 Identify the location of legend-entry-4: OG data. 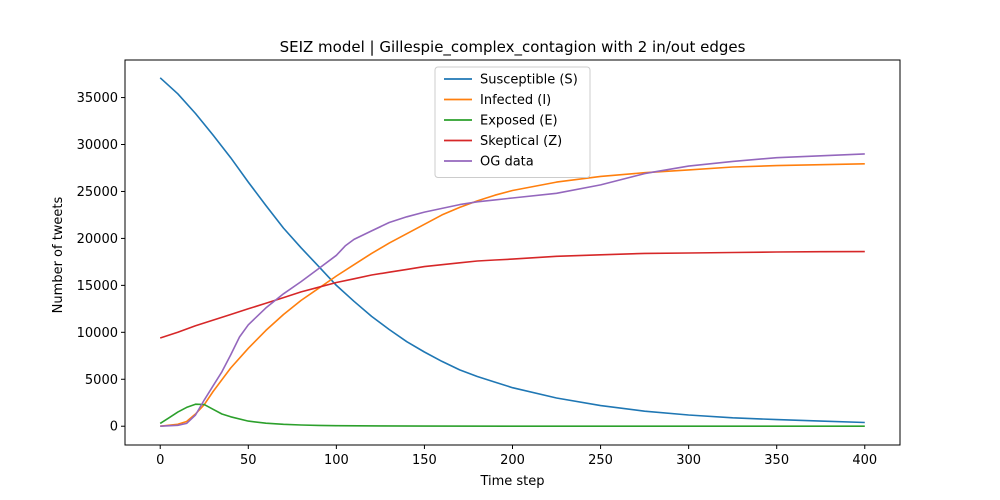
(507, 162).